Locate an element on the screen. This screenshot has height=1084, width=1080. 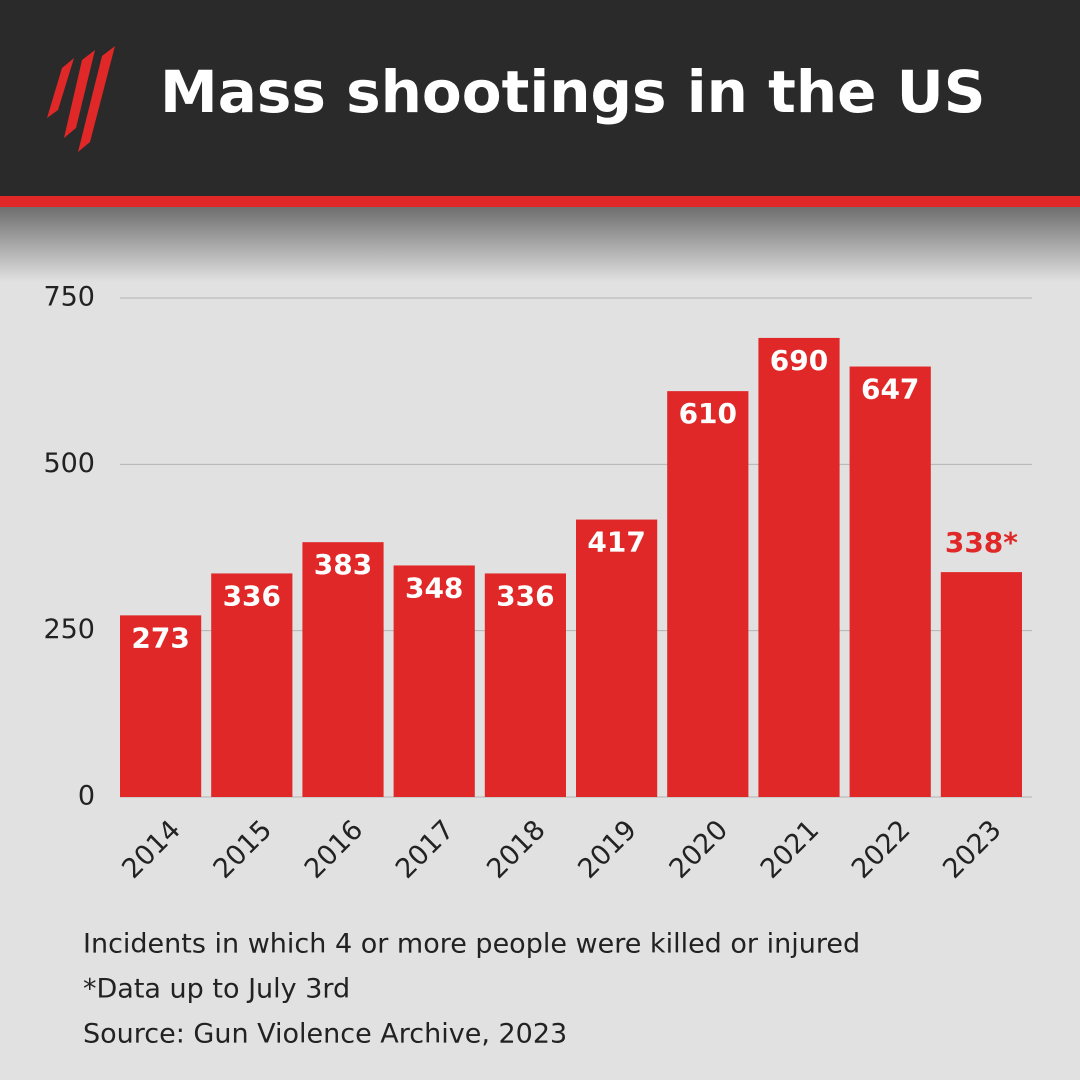
value-label: 338* is located at coordinates (981, 542).